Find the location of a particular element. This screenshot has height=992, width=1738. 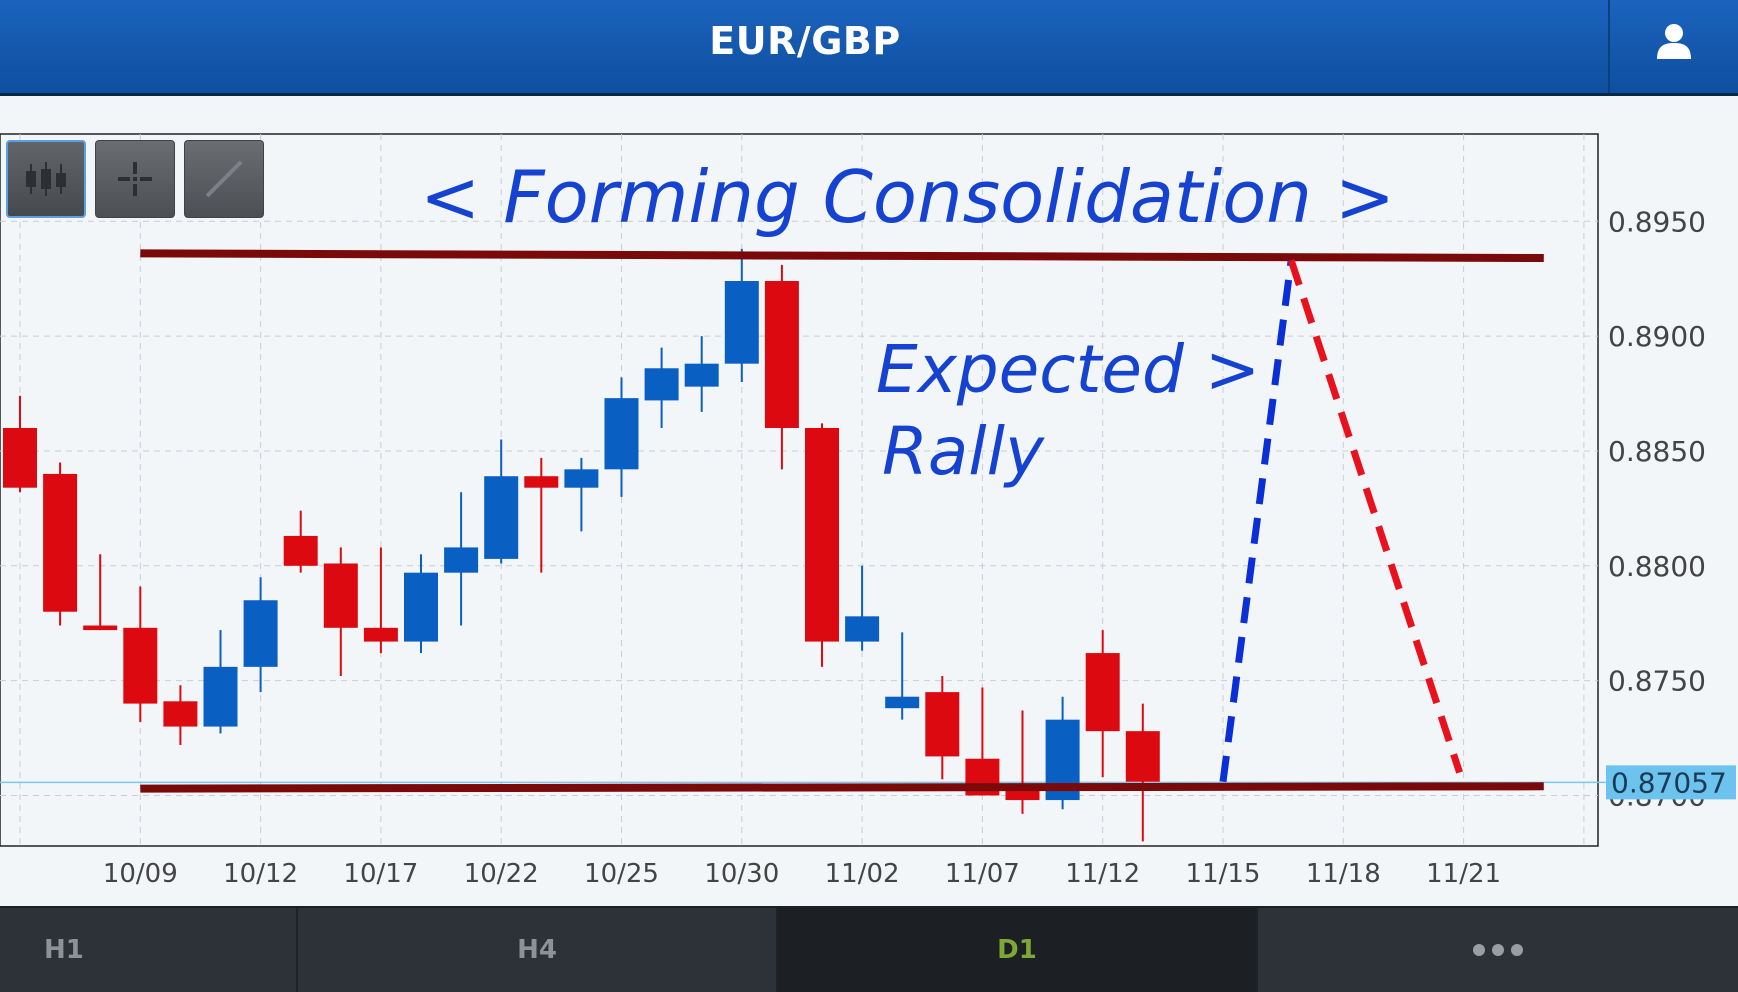

candlestick-tool-button is located at coordinates (46, 179).